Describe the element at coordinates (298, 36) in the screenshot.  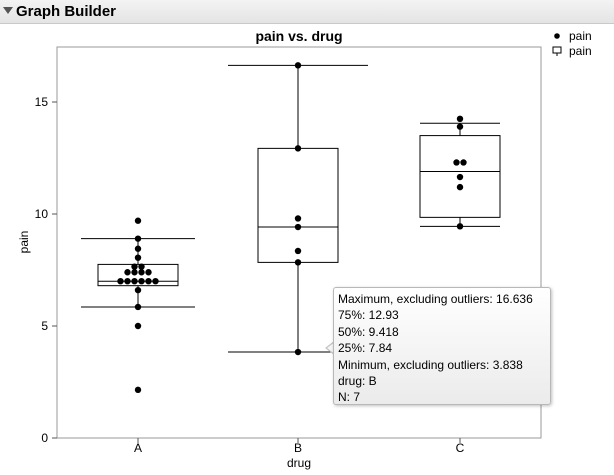
I see `chart-title: pain vs. drug` at that location.